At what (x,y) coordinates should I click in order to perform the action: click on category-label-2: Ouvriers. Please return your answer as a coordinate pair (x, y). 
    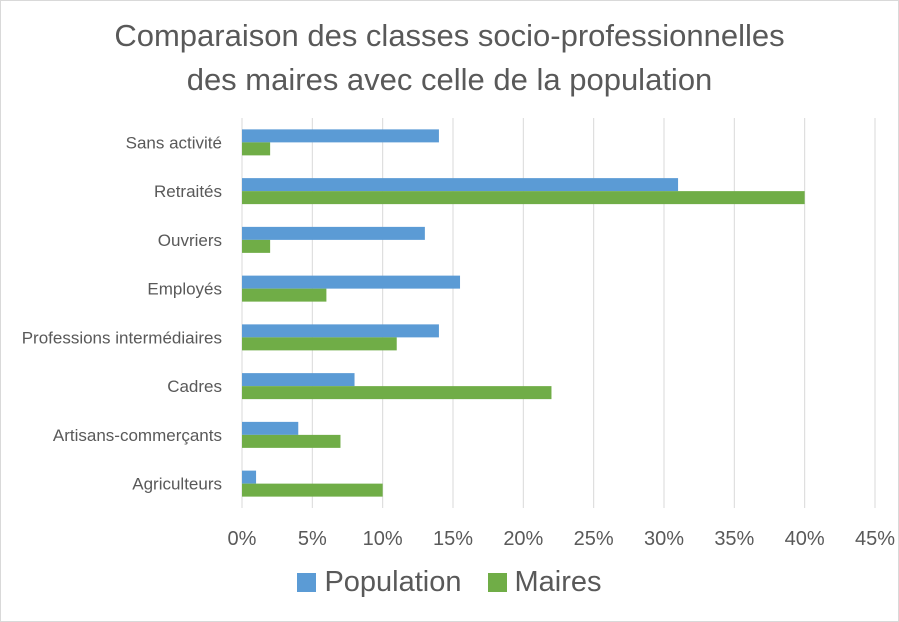
    Looking at the image, I should click on (190, 240).